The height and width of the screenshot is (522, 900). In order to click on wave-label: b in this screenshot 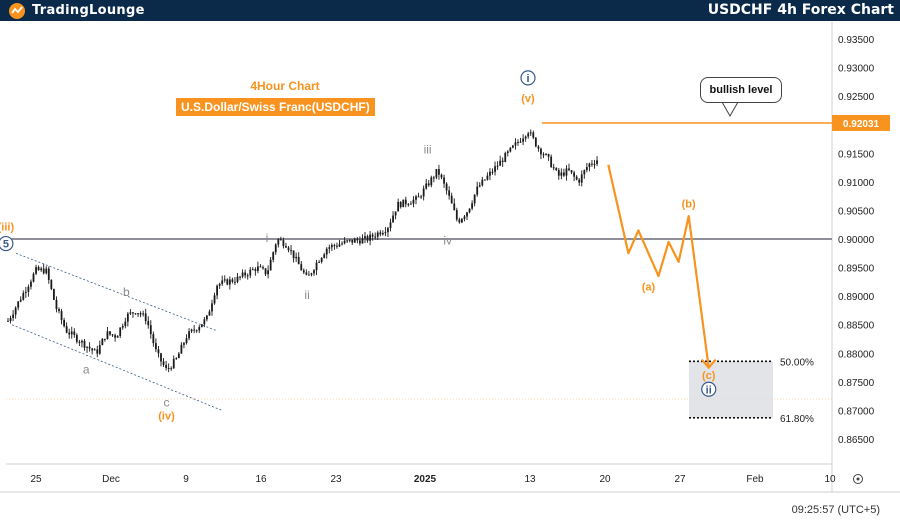, I will do `click(126, 292)`.